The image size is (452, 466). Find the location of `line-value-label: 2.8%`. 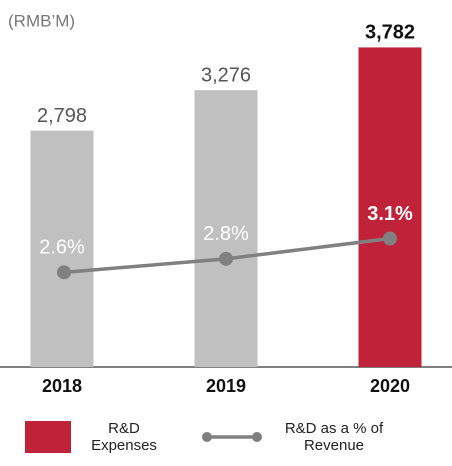

line-value-label: 2.8% is located at coordinates (226, 234).